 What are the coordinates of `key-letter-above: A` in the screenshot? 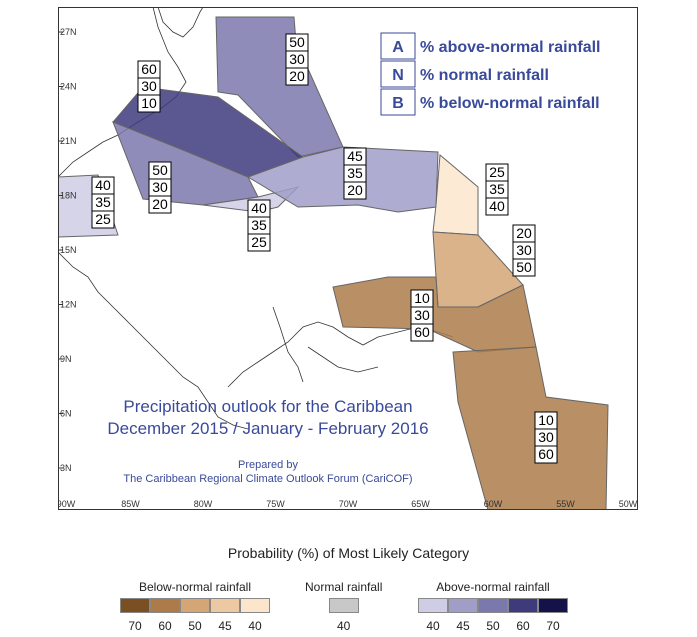 It's located at (398, 47).